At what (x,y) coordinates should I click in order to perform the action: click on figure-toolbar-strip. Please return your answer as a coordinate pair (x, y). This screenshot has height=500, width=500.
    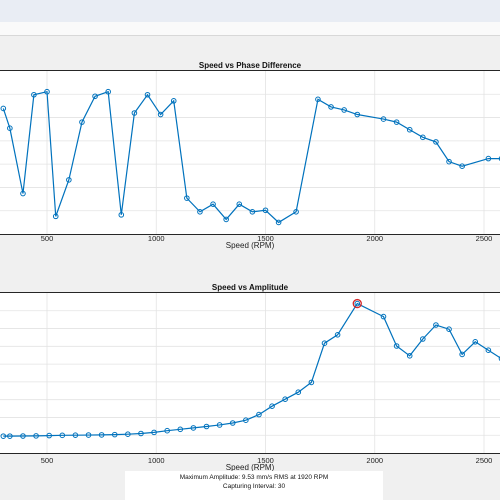
    Looking at the image, I should click on (250, 49).